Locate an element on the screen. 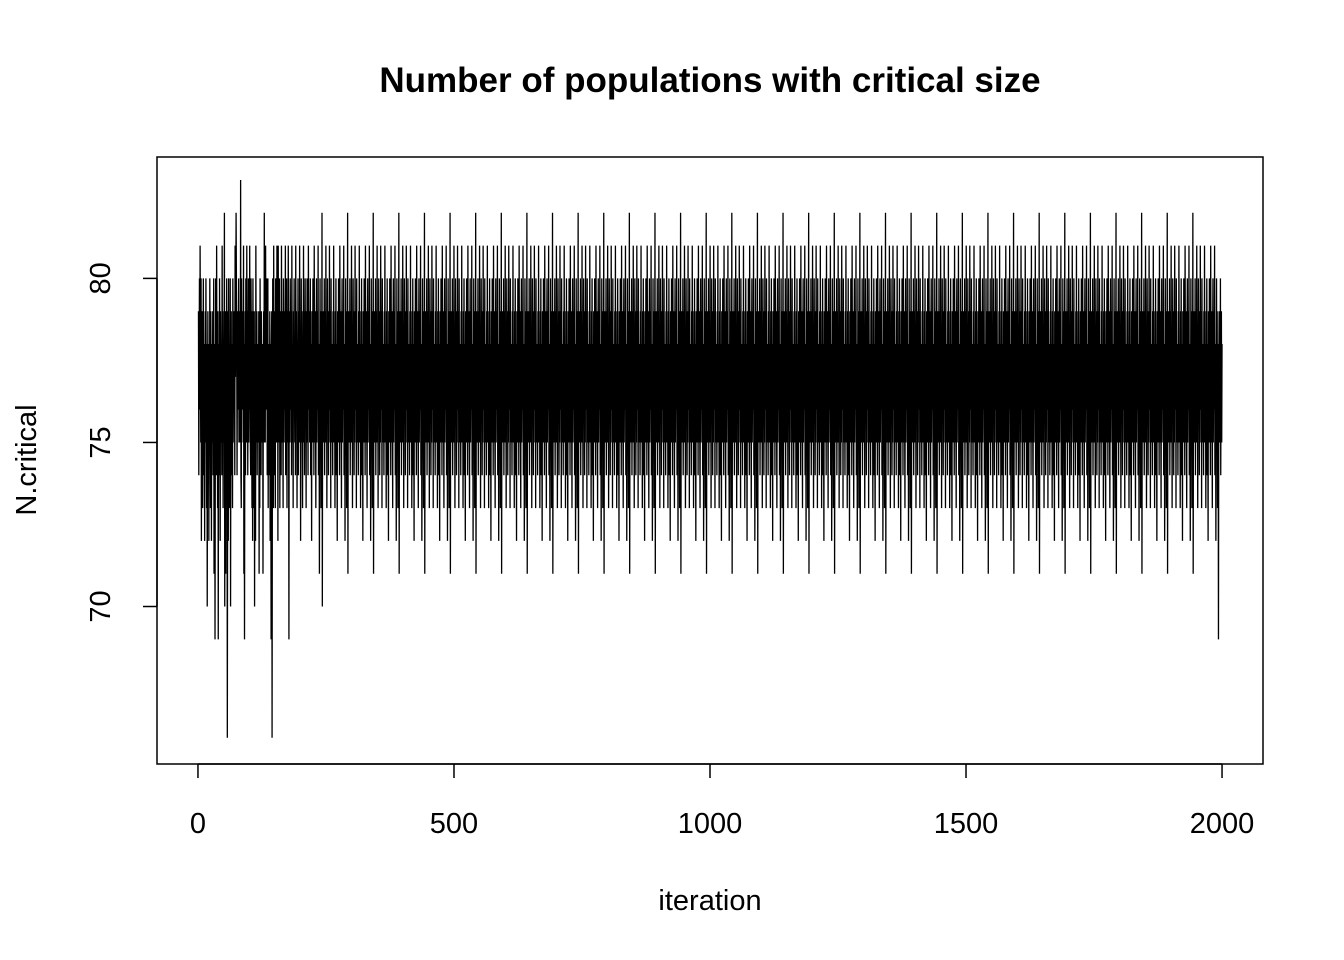 This screenshot has width=1344, height=960. x-tick-label: 1500 is located at coordinates (966, 824).